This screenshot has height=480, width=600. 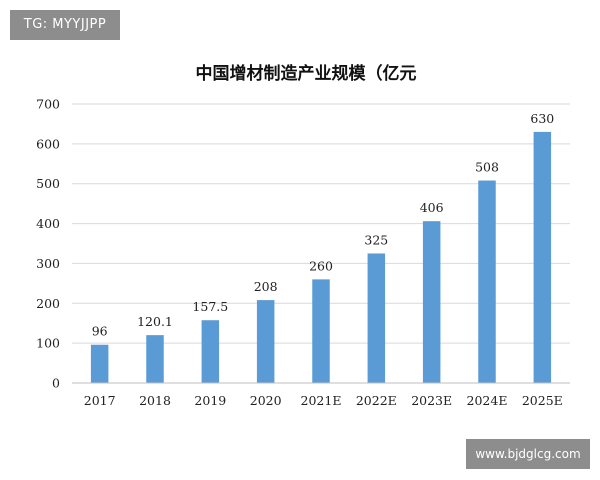 I want to click on data-label: 208, so click(x=266, y=286).